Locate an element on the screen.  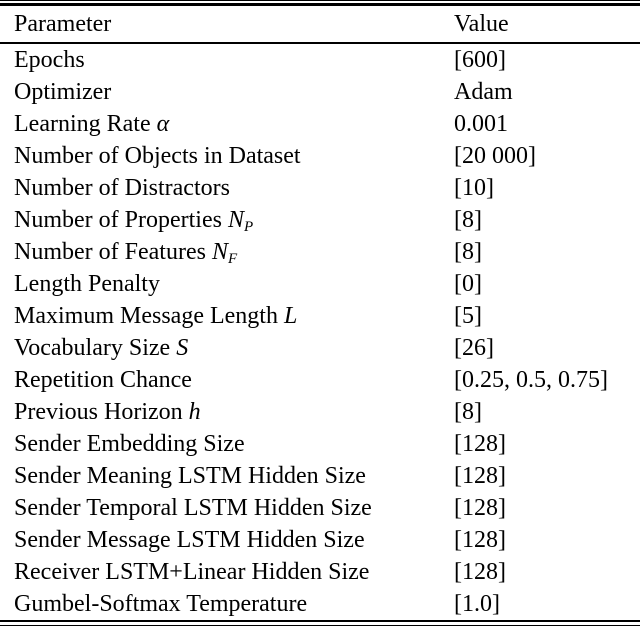
table-row: Sender Meaning LSTM Hidden Size [128] is located at coordinates (320, 476).